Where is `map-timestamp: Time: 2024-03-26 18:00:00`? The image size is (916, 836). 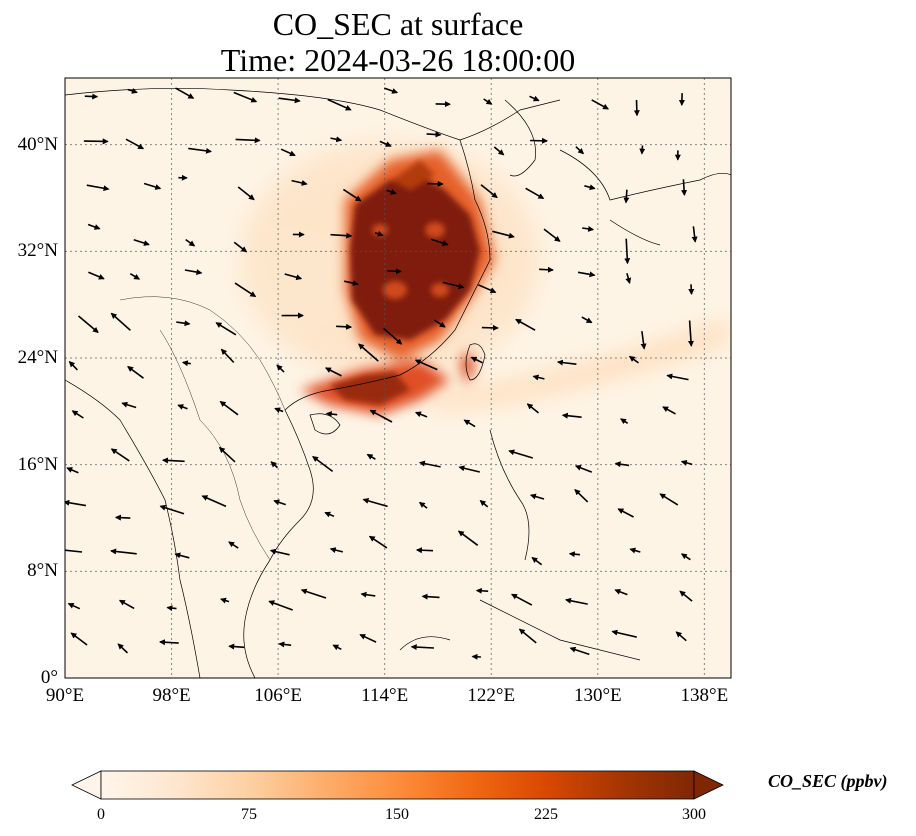
map-timestamp: Time: 2024-03-26 18:00:00 is located at coordinates (398, 60).